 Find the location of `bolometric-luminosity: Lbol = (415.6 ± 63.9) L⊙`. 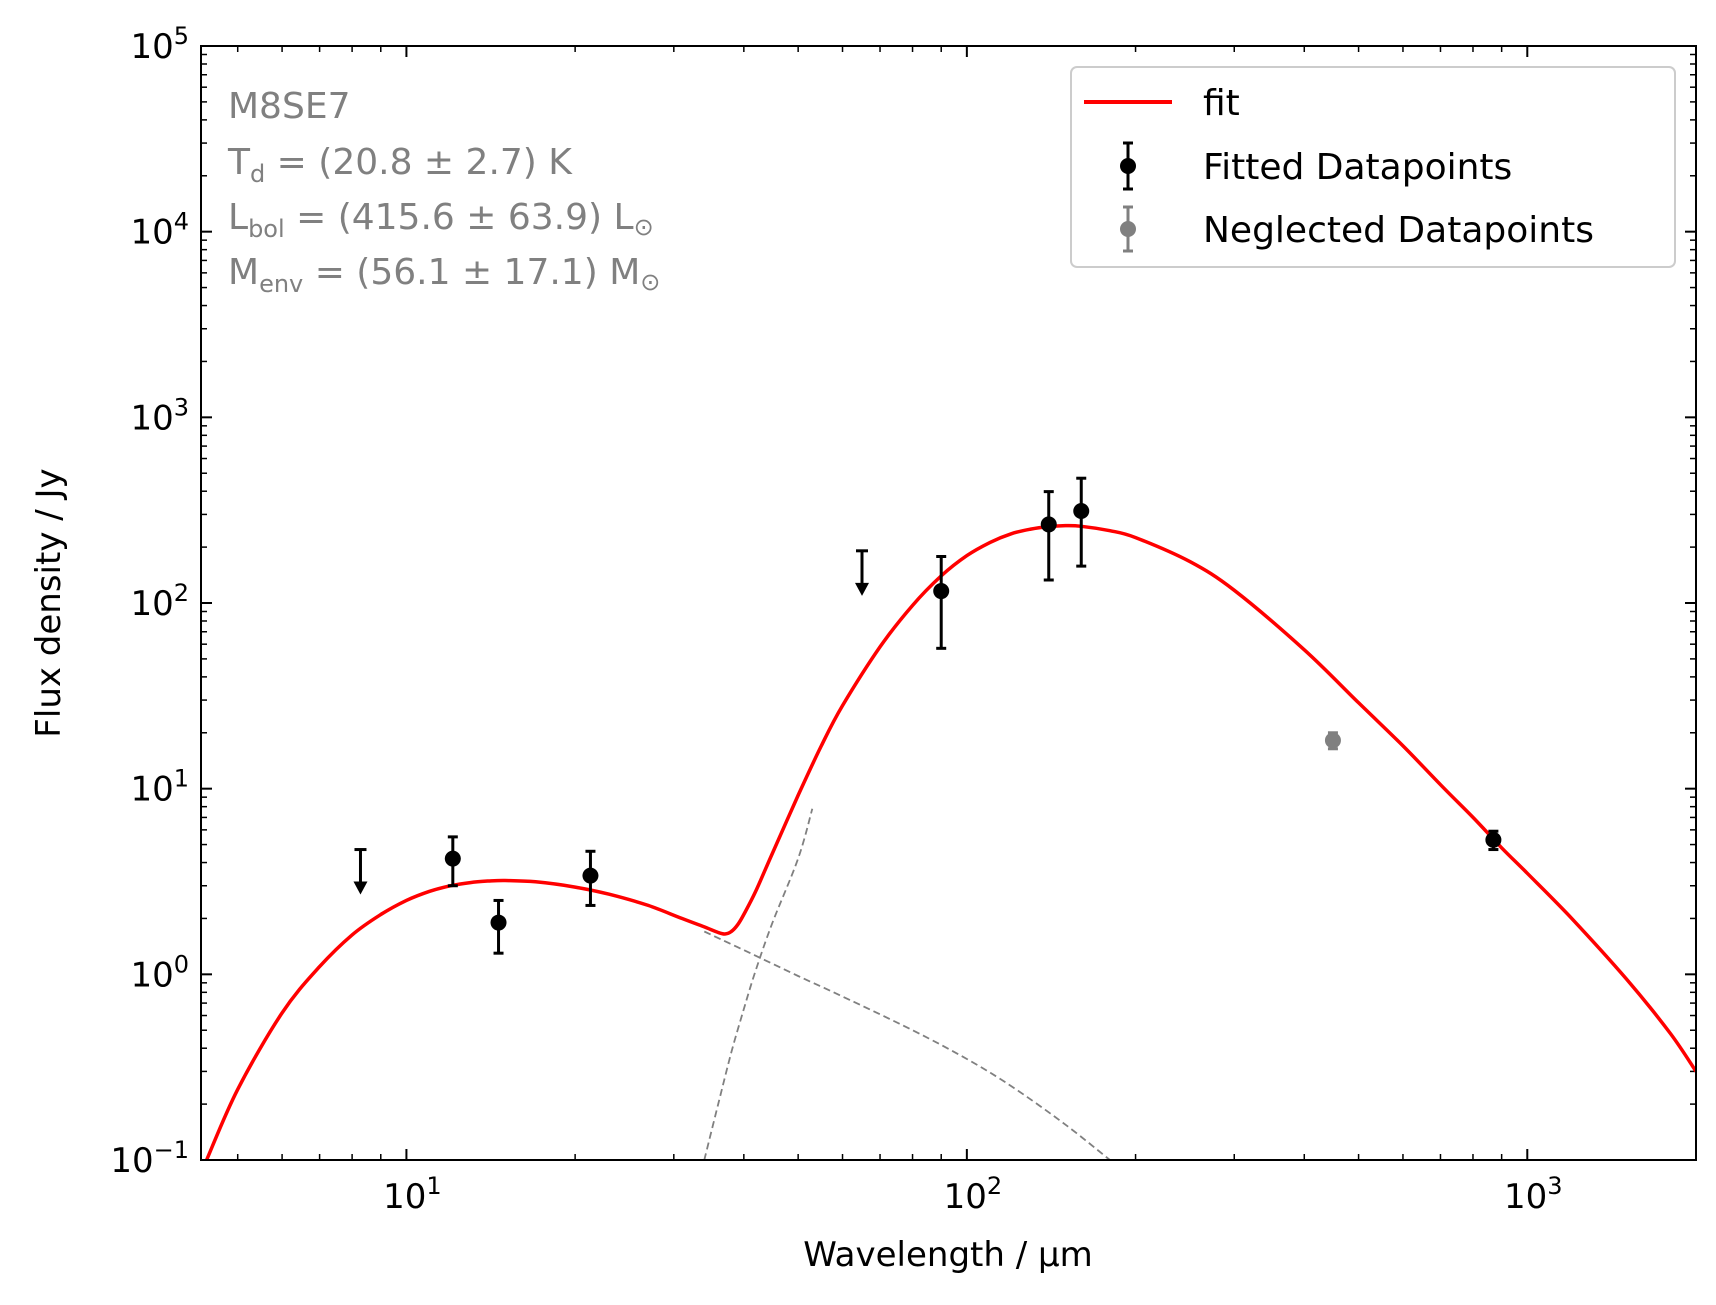

bolometric-luminosity: Lbol = (415.6 ± 63.9) L⊙ is located at coordinates (441, 220).